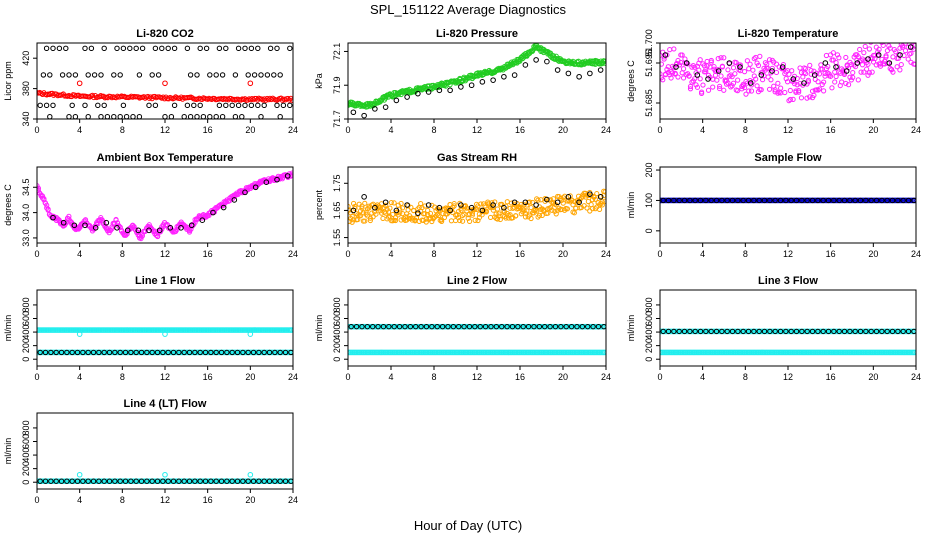 The width and height of the screenshot is (936, 540). Describe the element at coordinates (788, 81) in the screenshot. I see `plot-frame` at that location.